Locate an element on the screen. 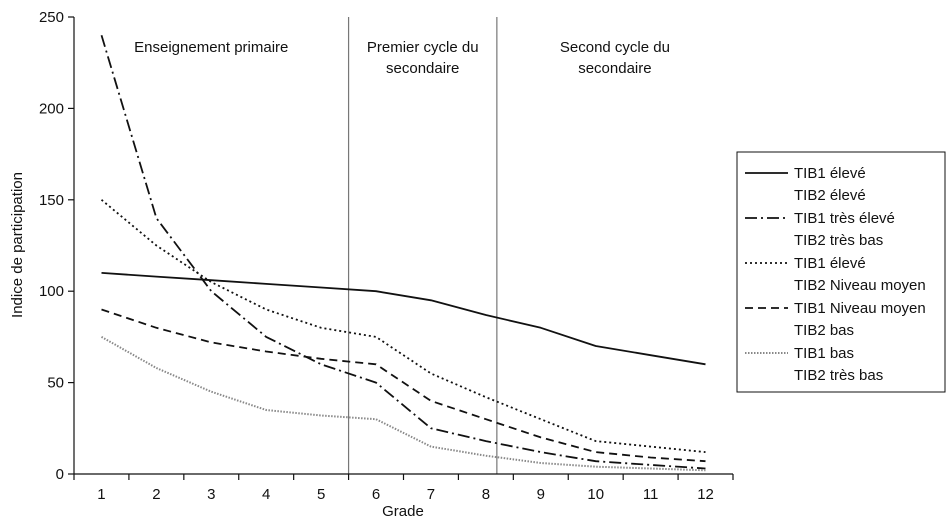 This screenshot has height=520, width=947. y-tick-label: 200 is located at coordinates (51, 108).